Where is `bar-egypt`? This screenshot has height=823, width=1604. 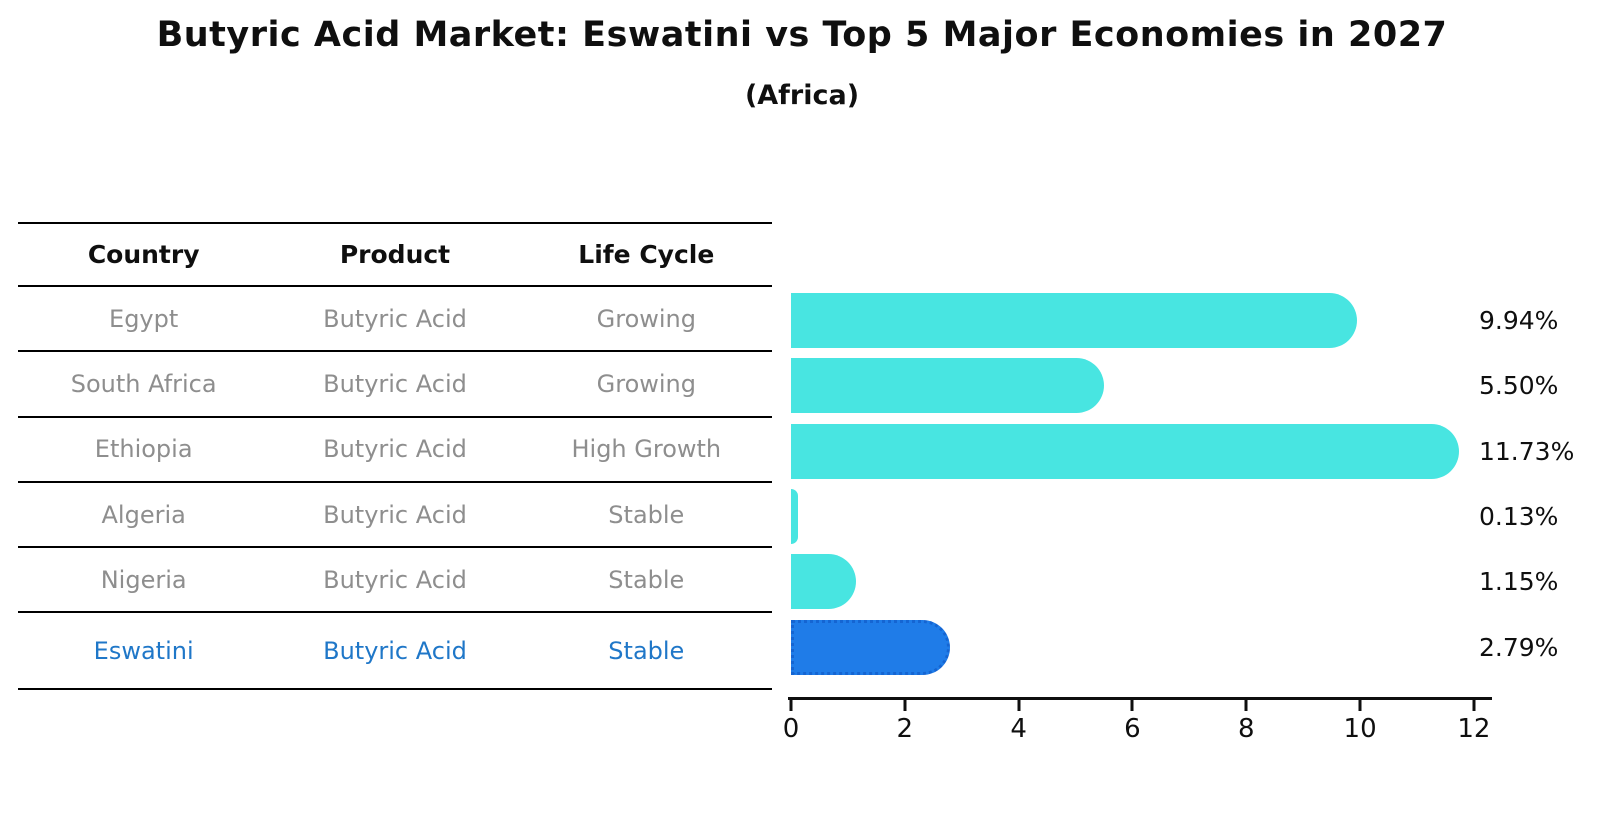 bar-egypt is located at coordinates (1074, 320).